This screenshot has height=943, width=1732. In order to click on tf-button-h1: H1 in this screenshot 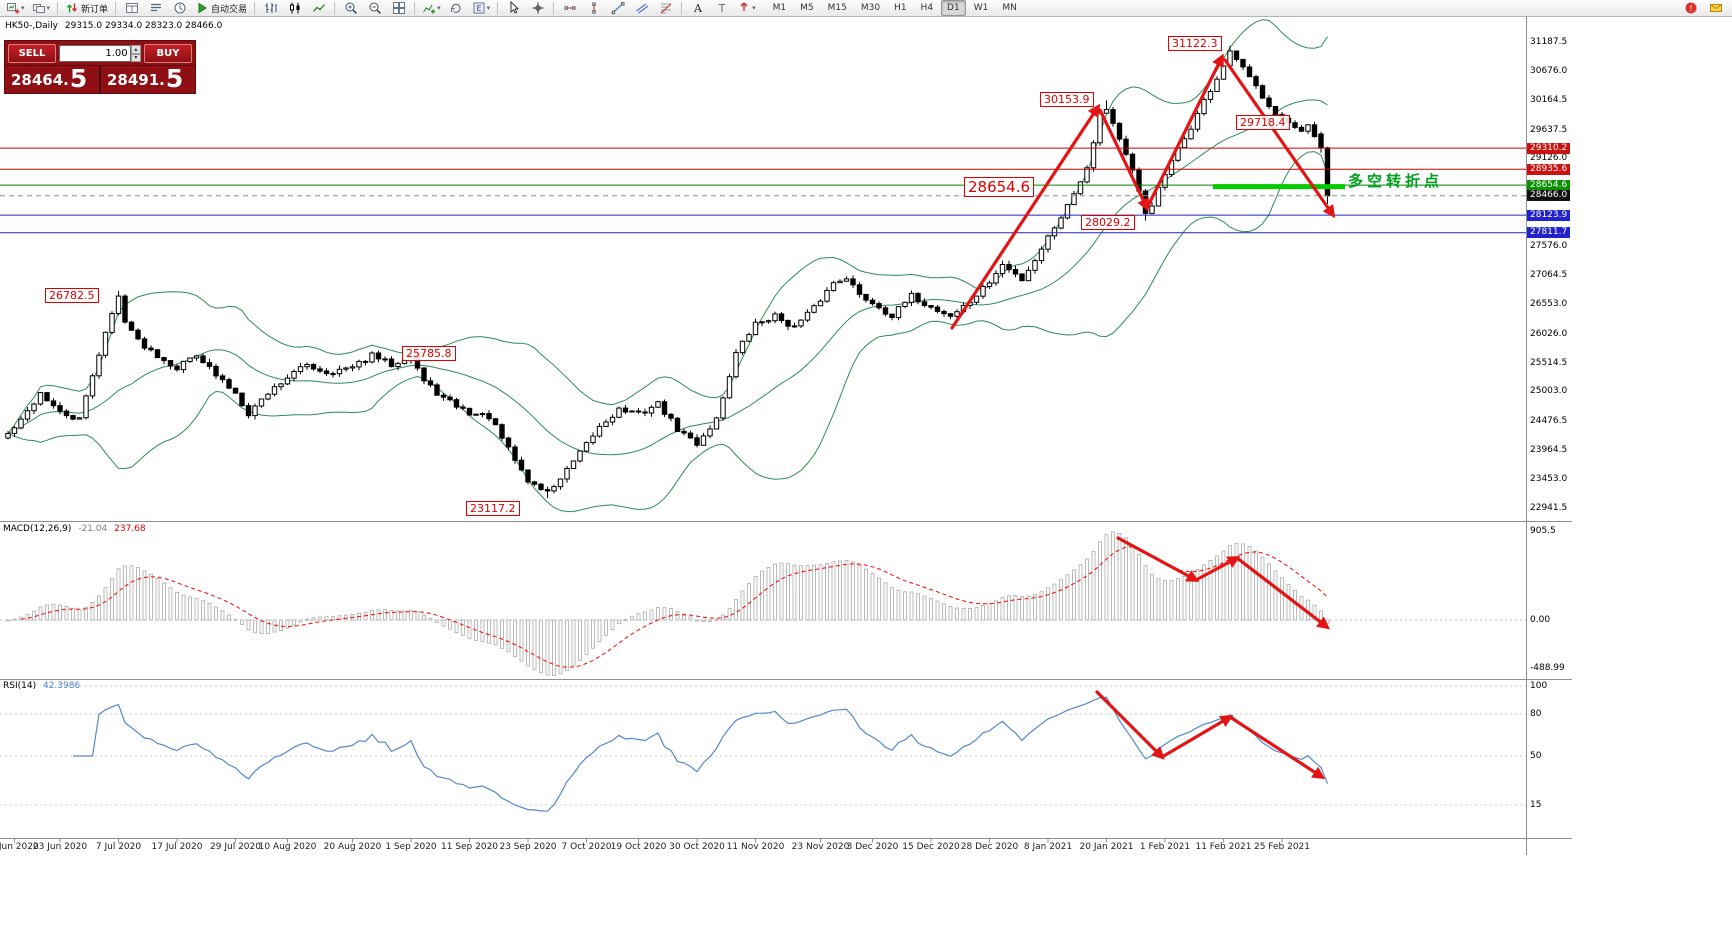, I will do `click(900, 8)`.